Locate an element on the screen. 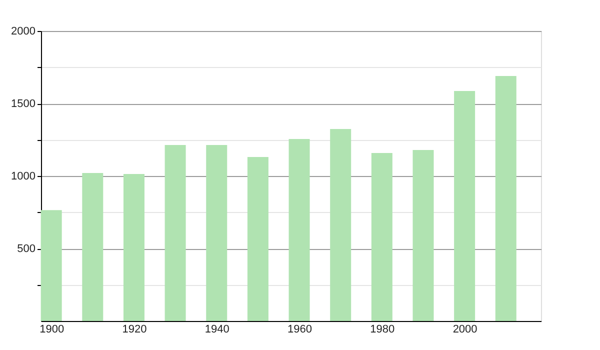  x-tick-label: 2000 is located at coordinates (465, 330).